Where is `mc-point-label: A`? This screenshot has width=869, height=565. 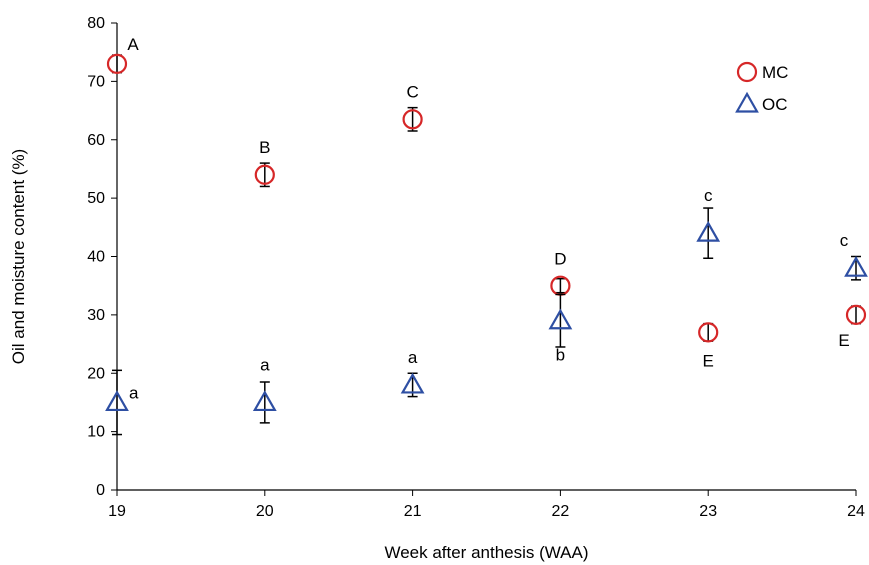 mc-point-label: A is located at coordinates (133, 44).